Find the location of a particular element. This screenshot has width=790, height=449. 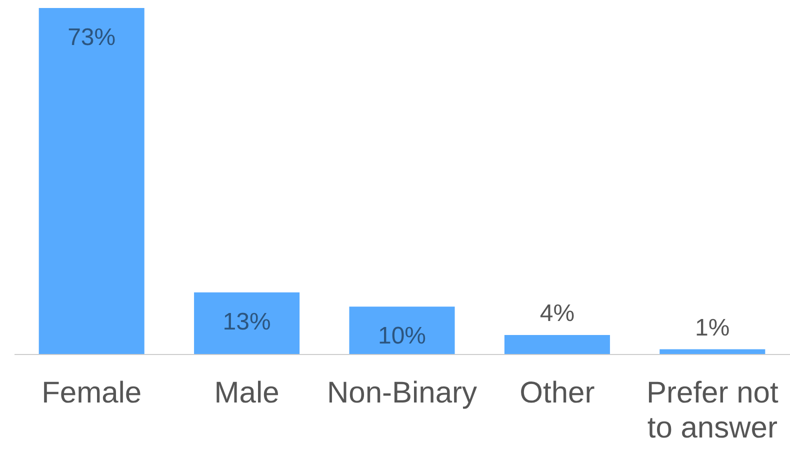

x-tick-label: Male is located at coordinates (247, 393).